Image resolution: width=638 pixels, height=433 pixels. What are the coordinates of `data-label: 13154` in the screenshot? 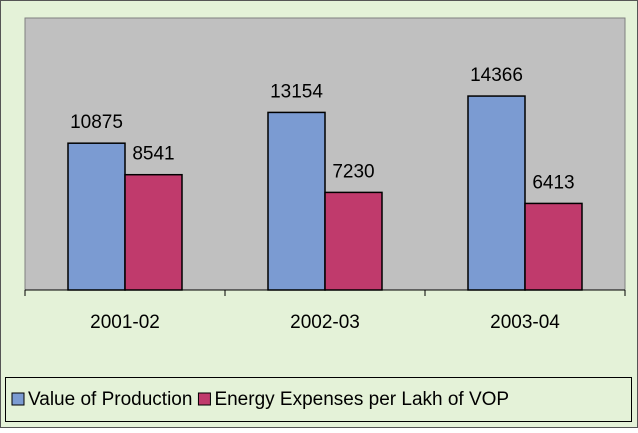 It's located at (296, 91).